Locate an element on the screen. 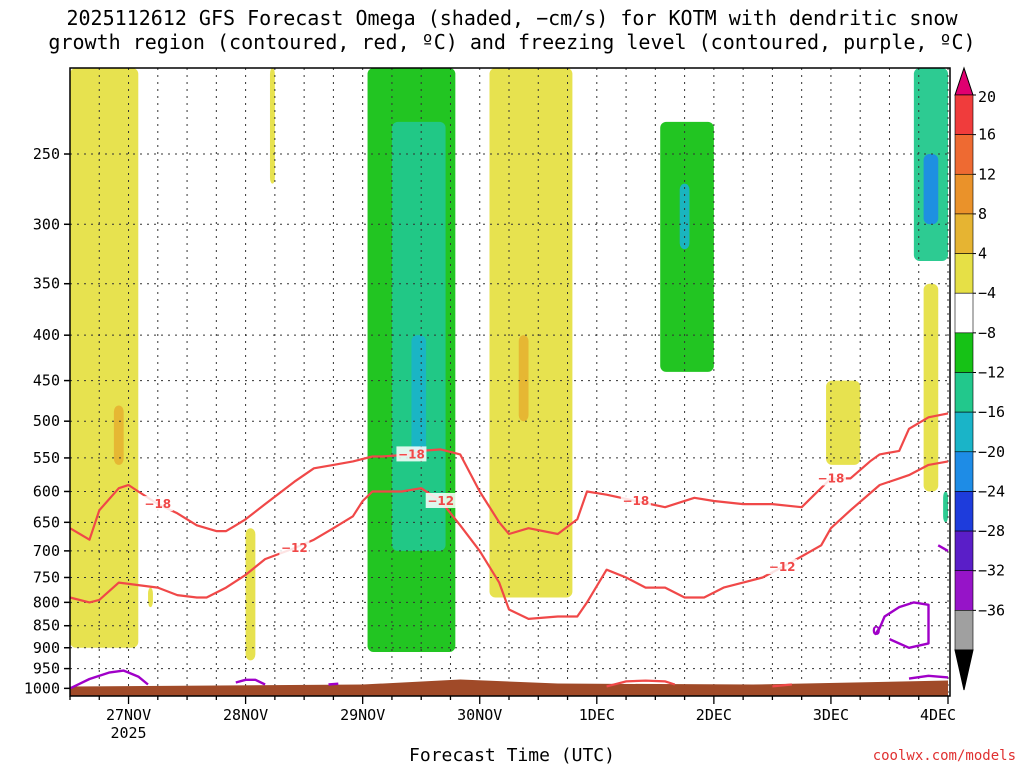  contour-label-bg--18-3 is located at coordinates (830, 478).